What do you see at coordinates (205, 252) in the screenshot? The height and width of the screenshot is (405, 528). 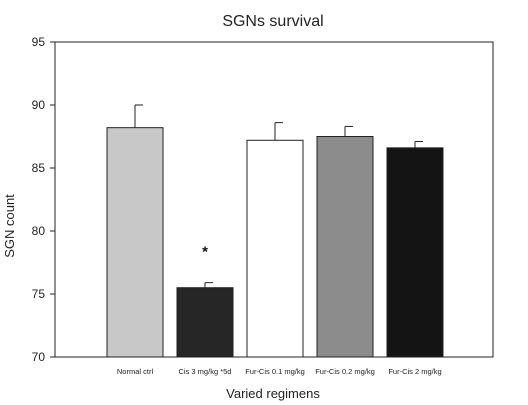 I see `significance-annotation: *` at bounding box center [205, 252].